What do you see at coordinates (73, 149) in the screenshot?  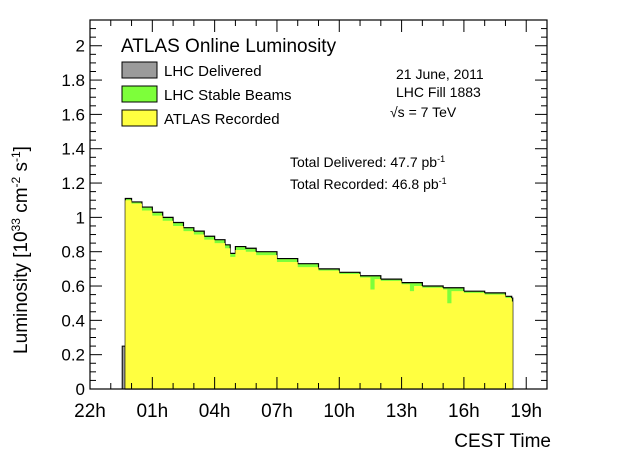 I see `y-tick-label: 1.4` at bounding box center [73, 149].